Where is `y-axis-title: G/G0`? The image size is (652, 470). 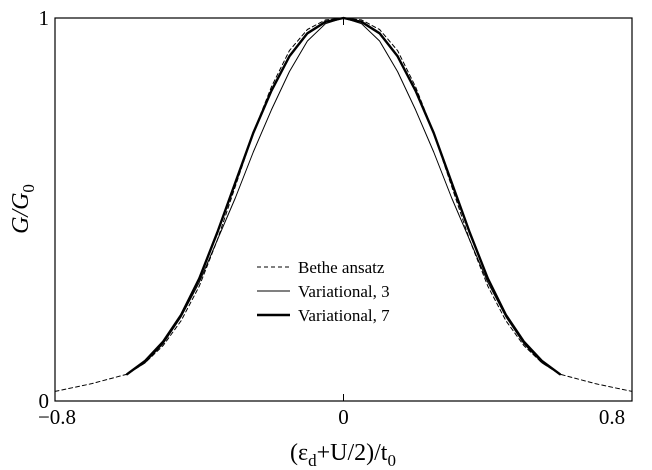 y-axis-title: G/G0 is located at coordinates (23, 209).